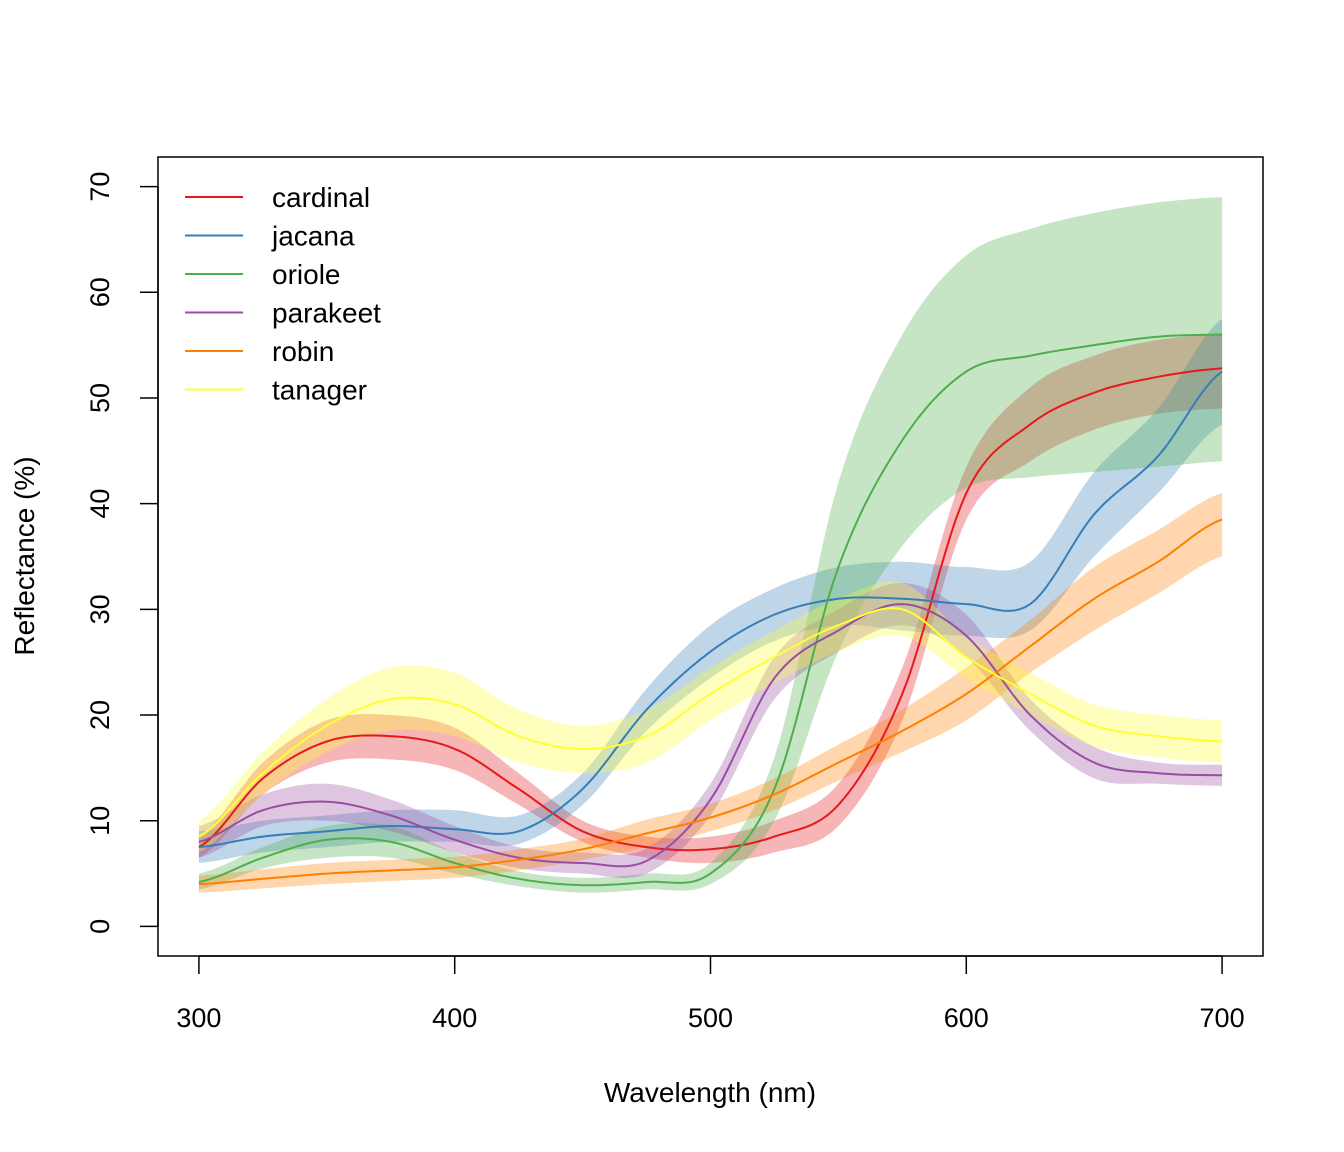  What do you see at coordinates (303, 351) in the screenshot?
I see `legend-label-robin: robin` at bounding box center [303, 351].